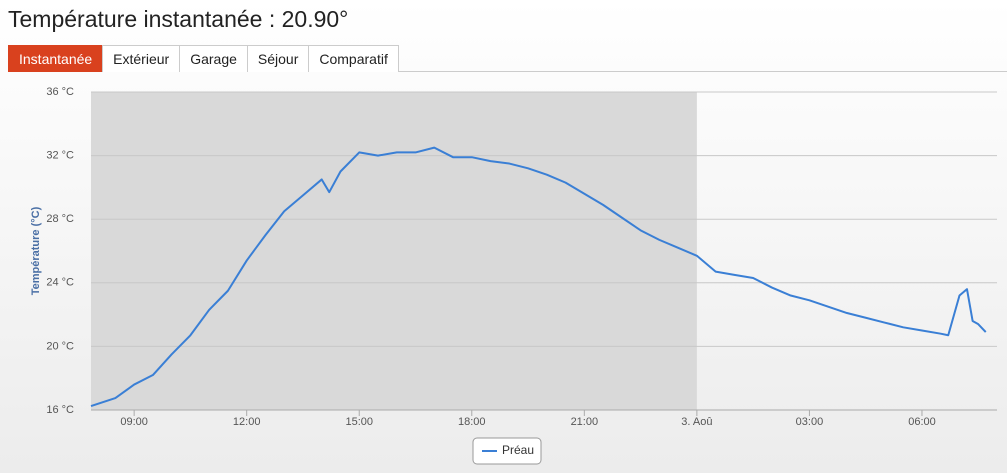  What do you see at coordinates (353, 58) in the screenshot?
I see `tab: Comparatif` at bounding box center [353, 58].